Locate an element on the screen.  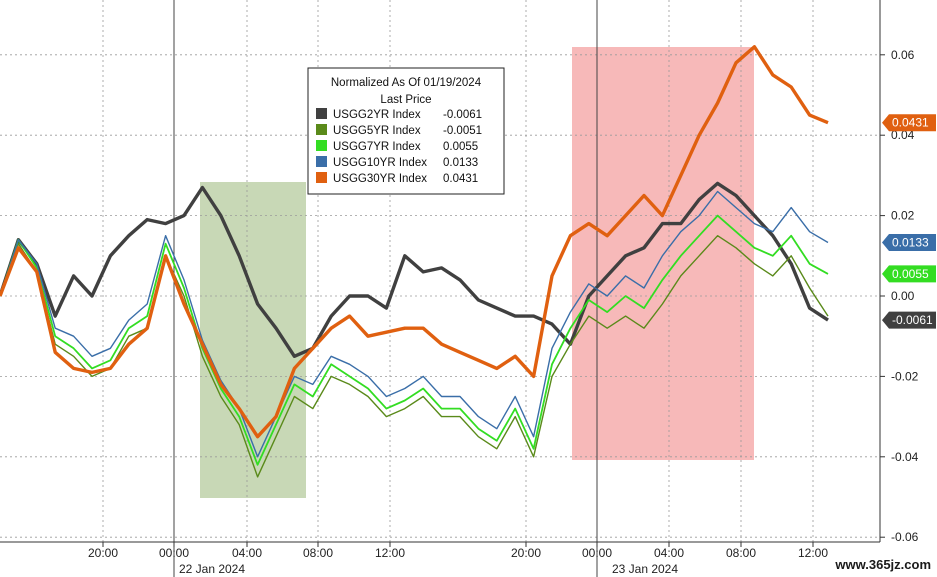
x-date-label: 23 Jan 2024 is located at coordinates (645, 569).